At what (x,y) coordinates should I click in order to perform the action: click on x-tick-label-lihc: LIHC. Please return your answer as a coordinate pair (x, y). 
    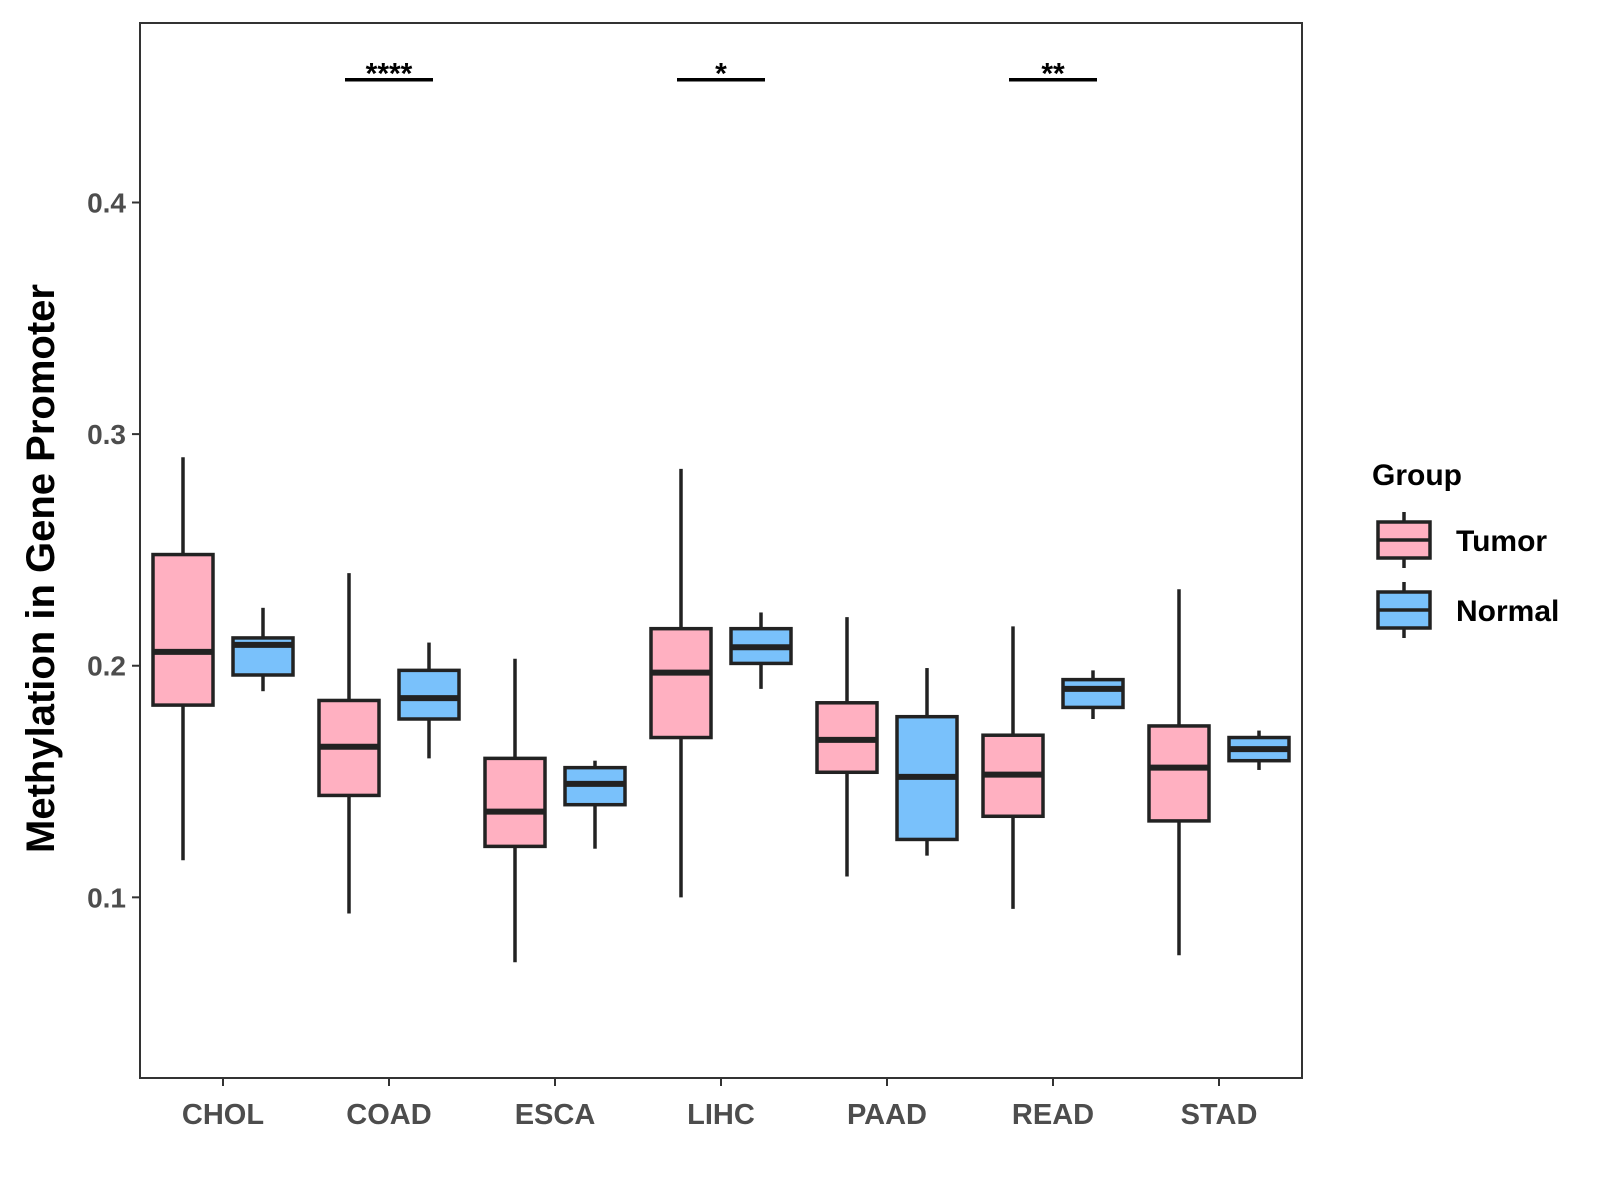
    Looking at the image, I should click on (721, 1115).